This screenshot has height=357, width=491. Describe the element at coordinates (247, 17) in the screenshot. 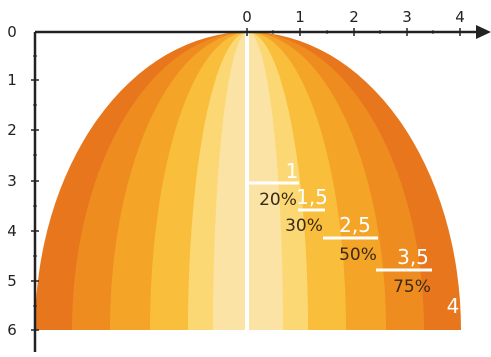

I see `x-tick-label: 0` at that location.